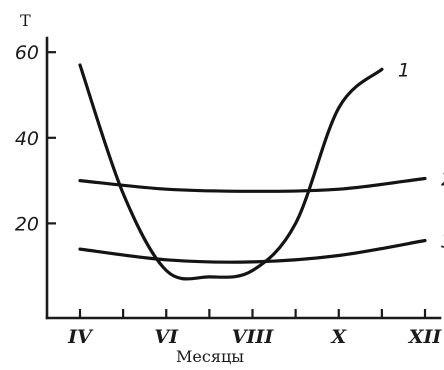  Describe the element at coordinates (27, 224) in the screenshot. I see `y-tick-label-20: 20` at that location.